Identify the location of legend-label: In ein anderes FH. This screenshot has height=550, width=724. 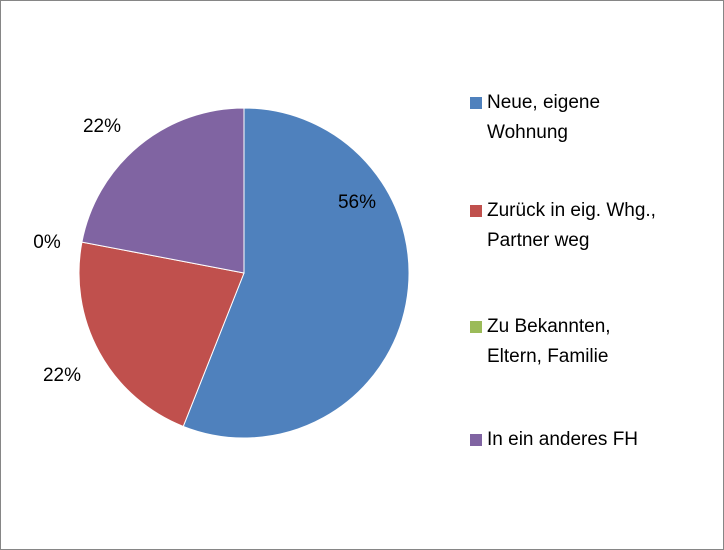
(563, 439).